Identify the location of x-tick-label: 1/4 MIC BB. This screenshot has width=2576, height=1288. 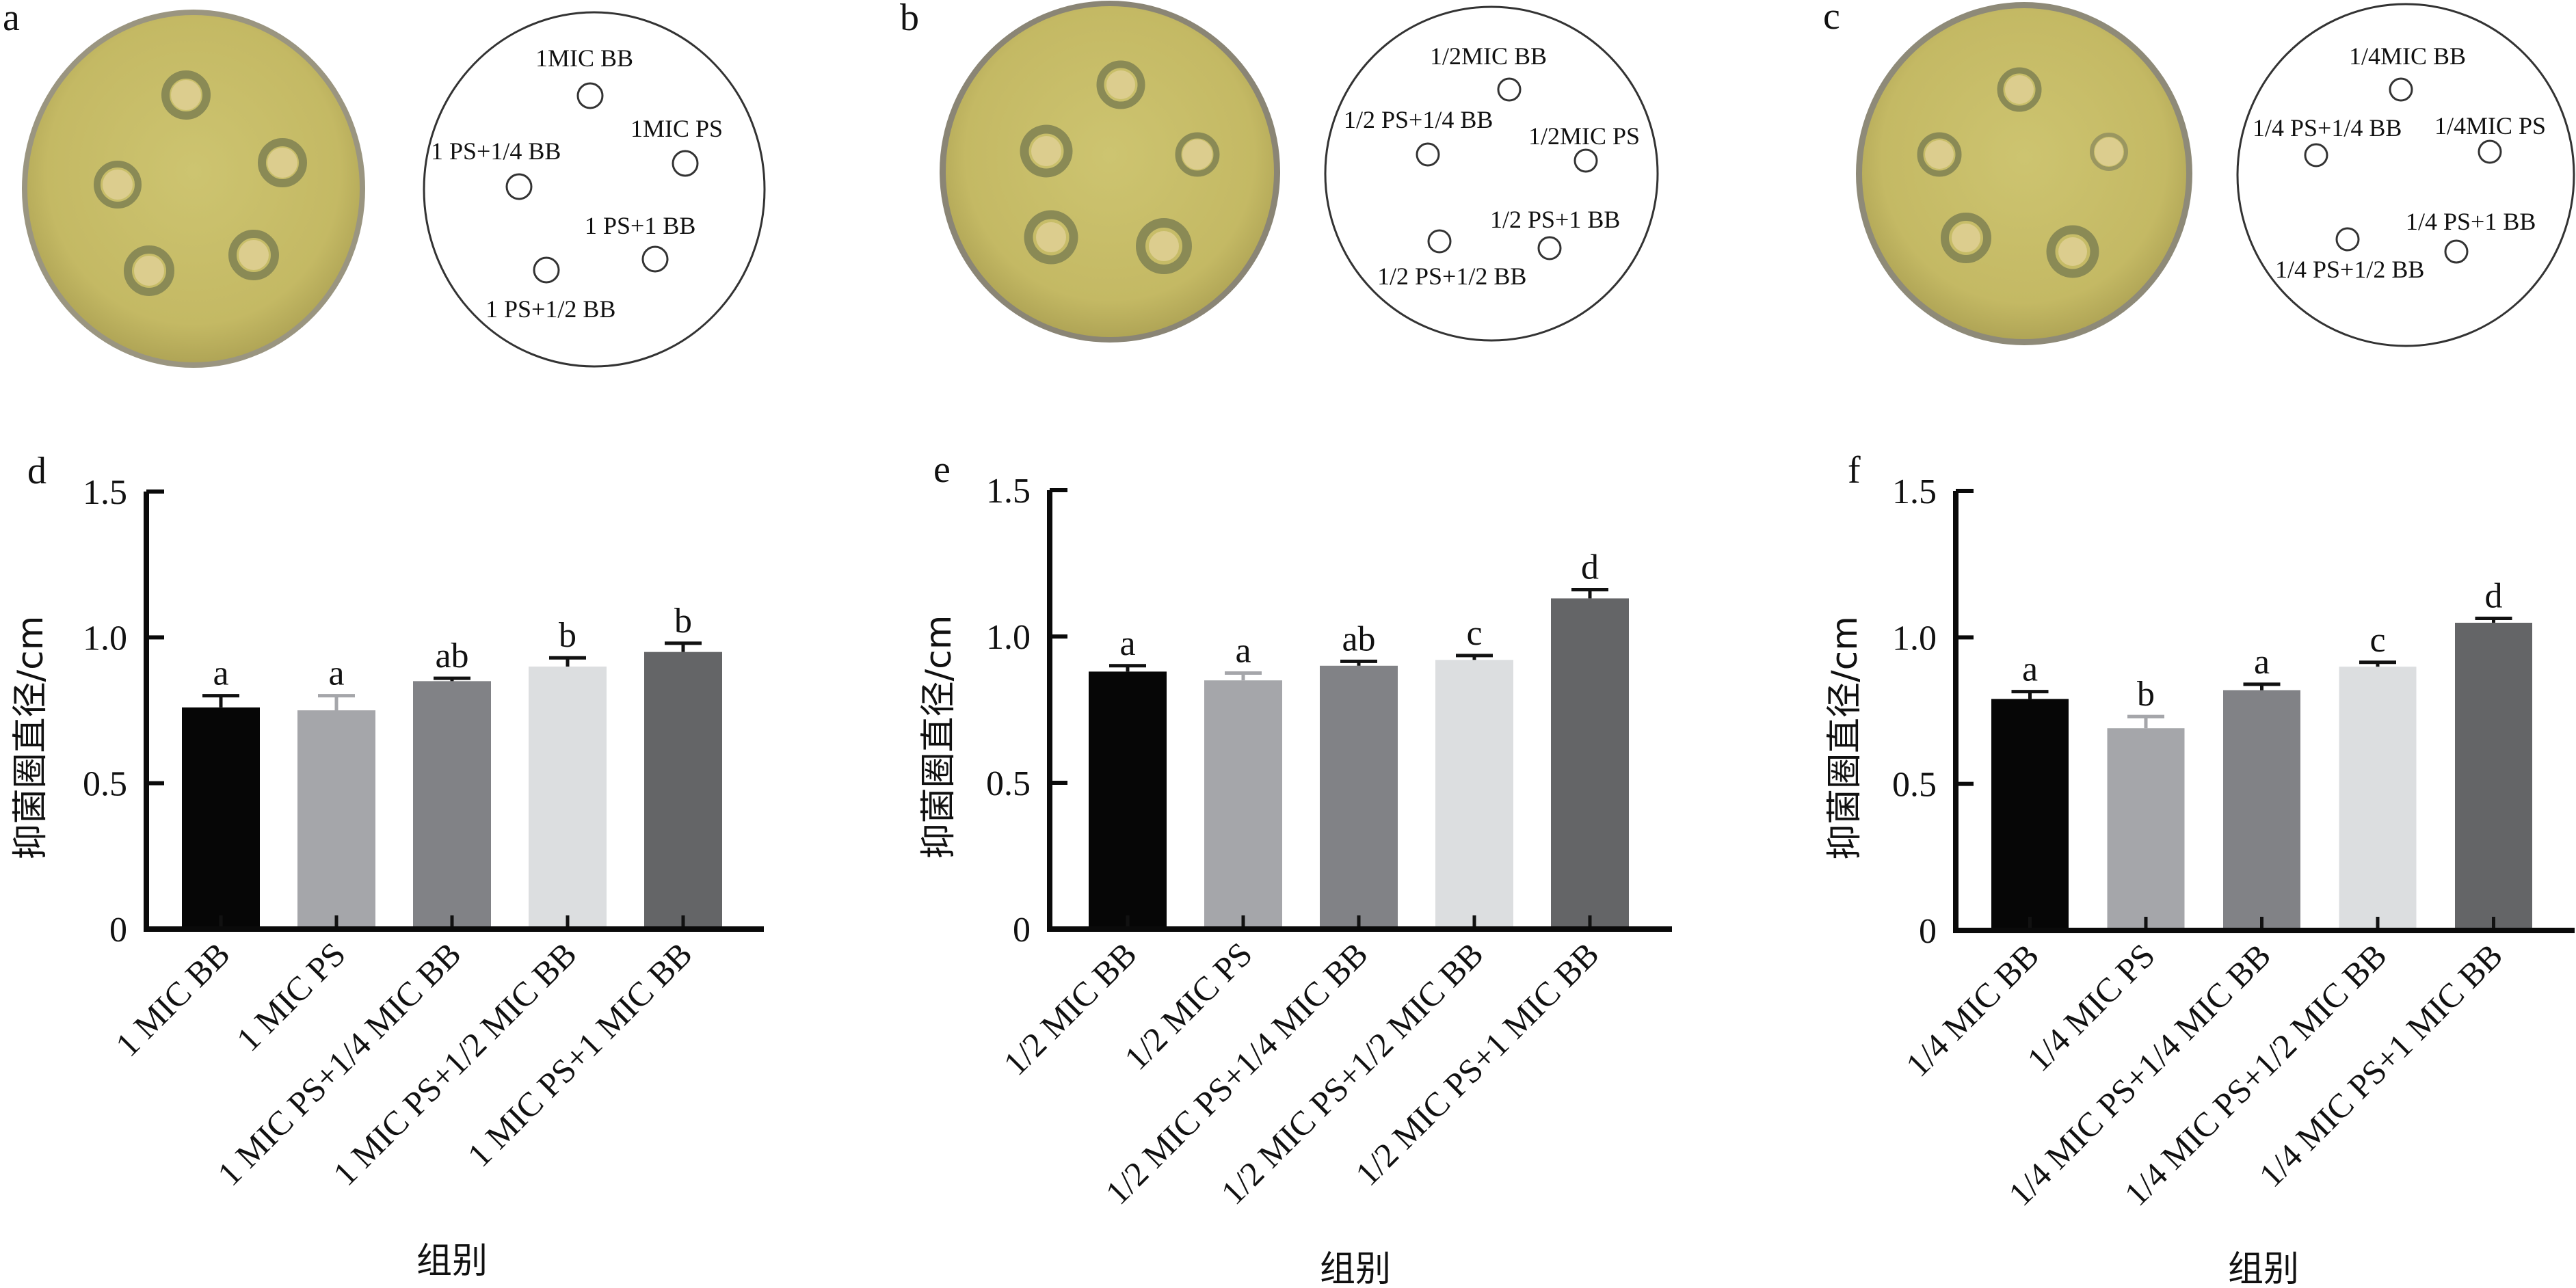
(1972, 1010).